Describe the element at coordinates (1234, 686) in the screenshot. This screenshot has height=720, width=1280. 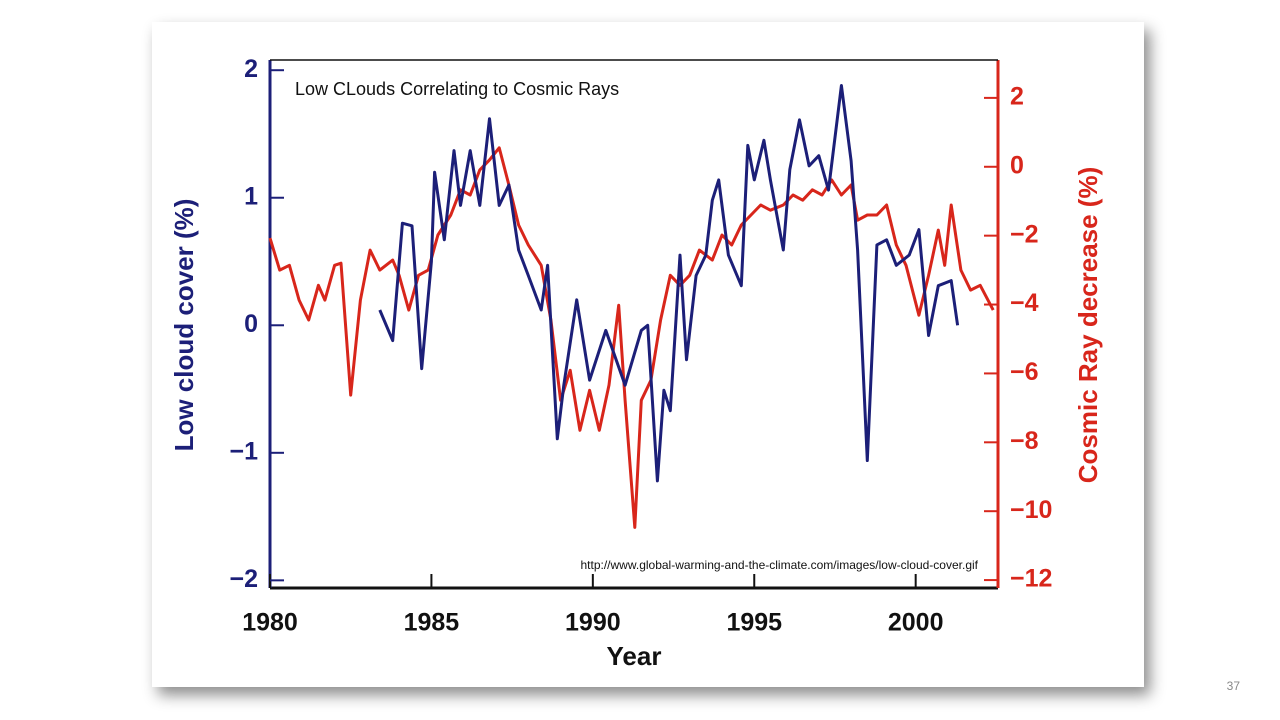
I see `page-number: 37` at that location.